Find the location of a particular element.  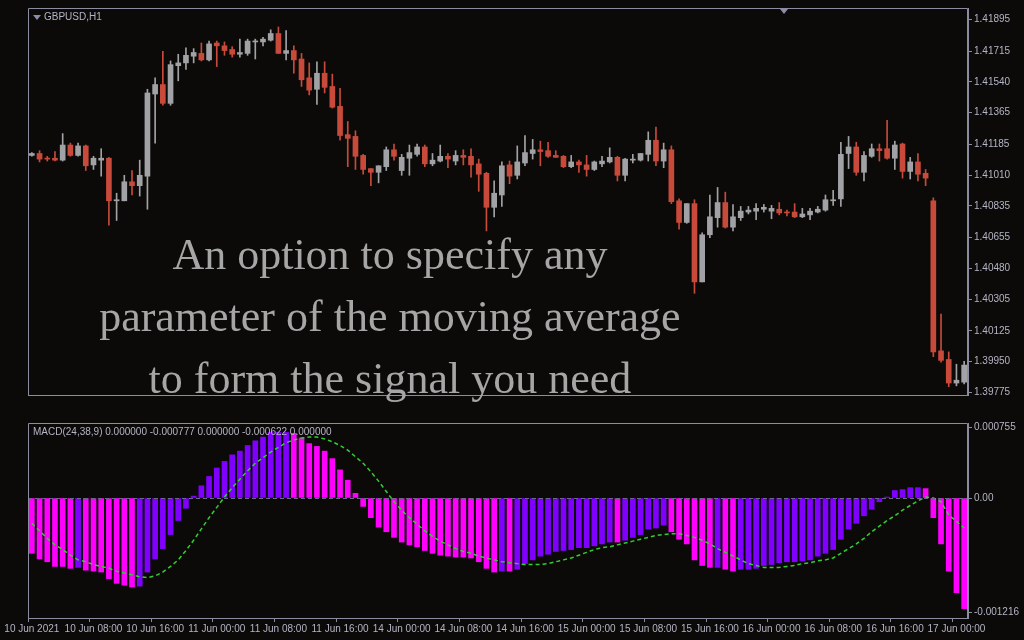

x-tick-label: 15 Jun 00:00 is located at coordinates (586, 628).